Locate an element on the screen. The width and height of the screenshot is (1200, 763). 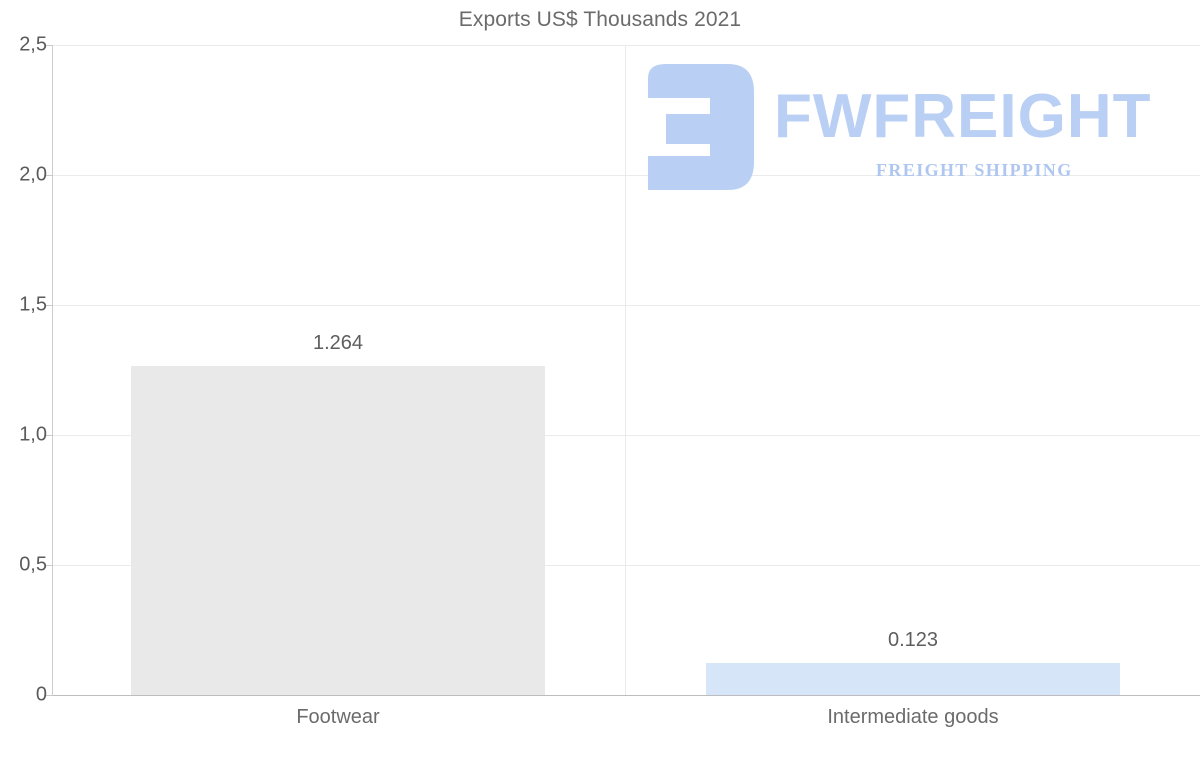
bar-footwear is located at coordinates (338, 530).